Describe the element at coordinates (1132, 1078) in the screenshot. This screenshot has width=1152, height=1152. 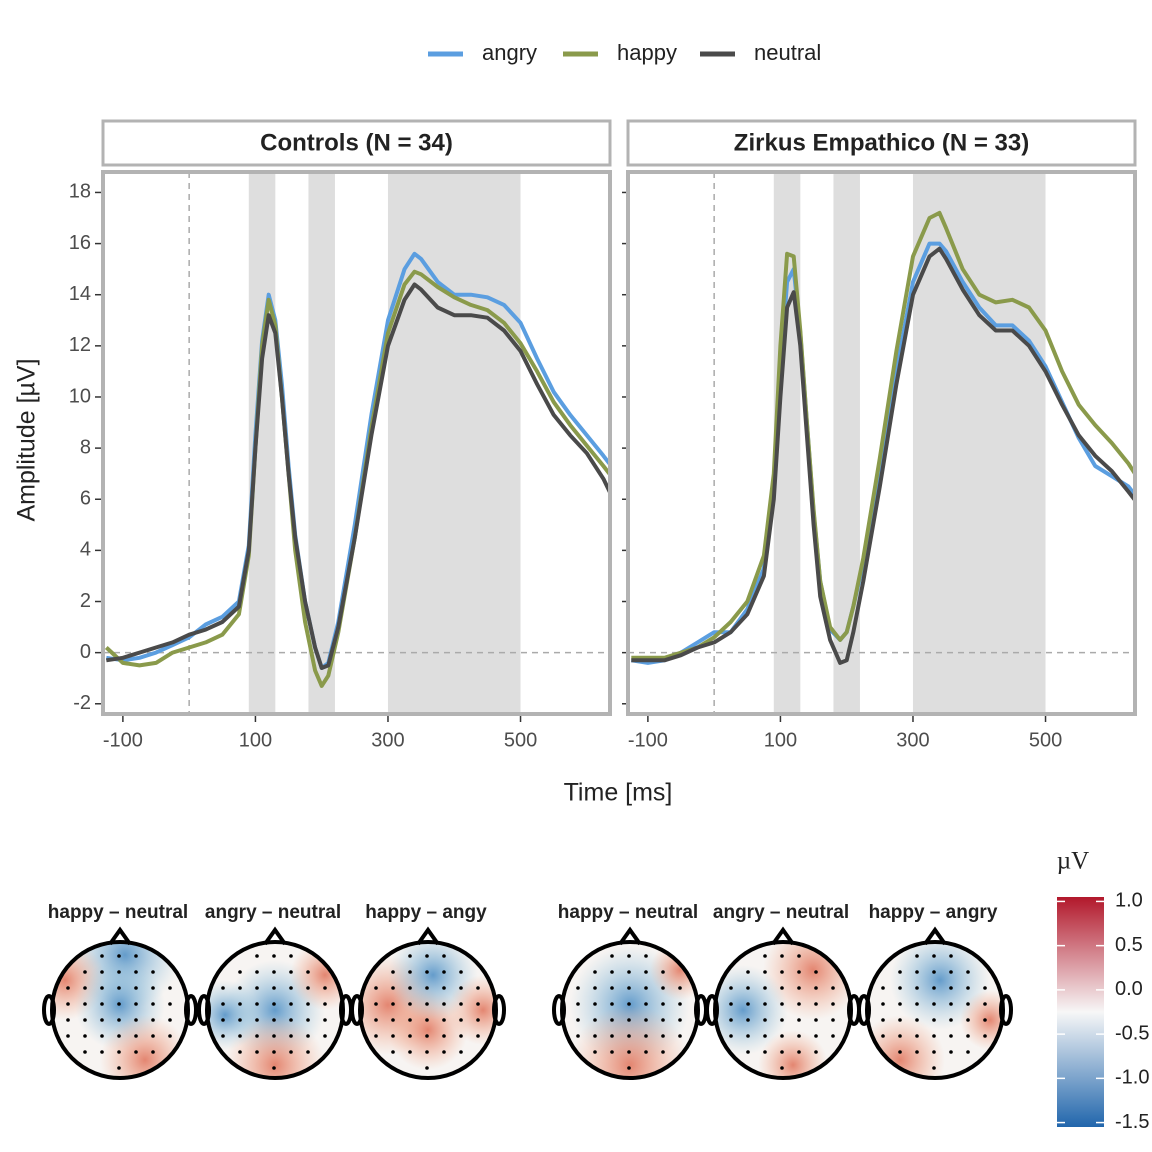
I see `colorbar-tick-label: -1.0` at that location.